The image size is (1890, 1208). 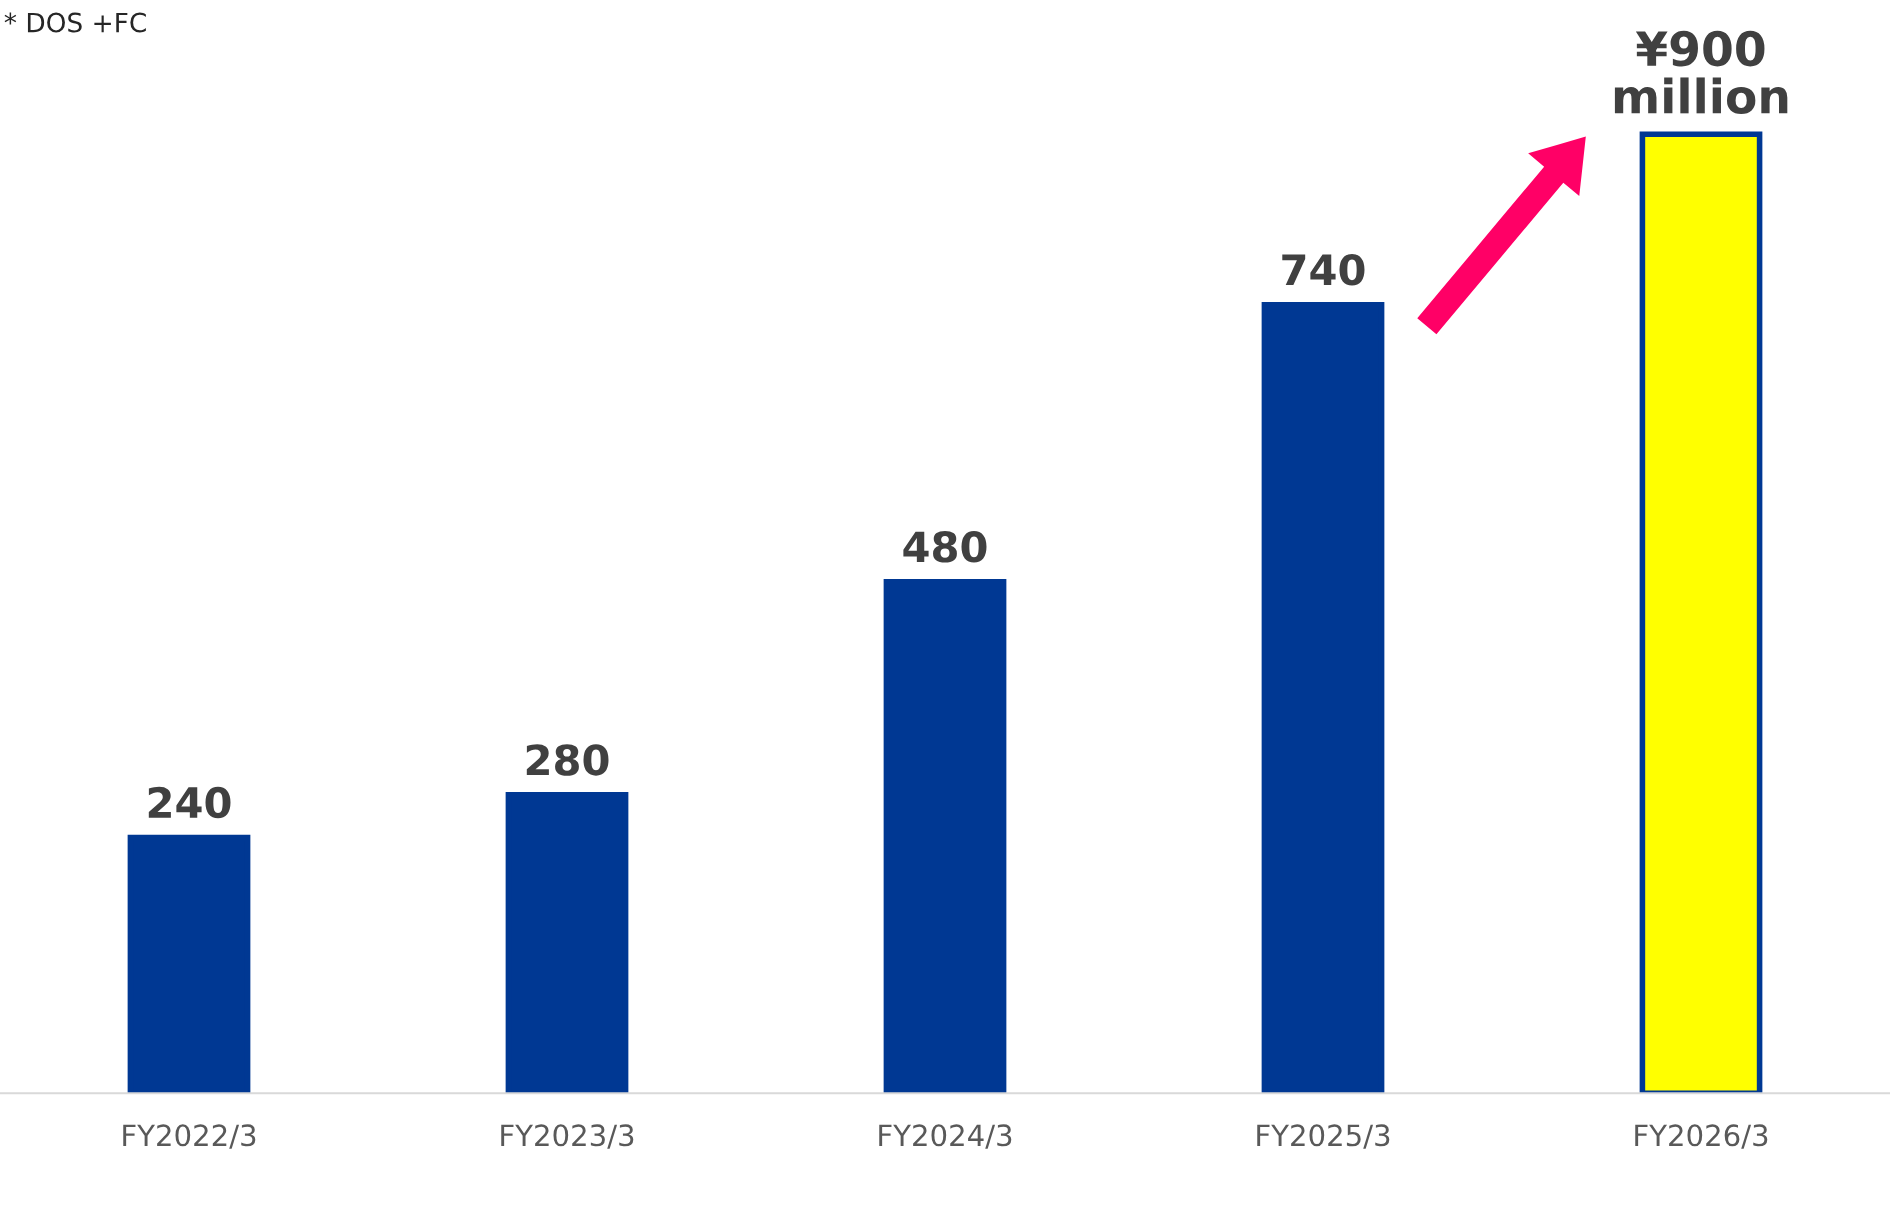 I want to click on x-tick-label: FY2022/3, so click(x=189, y=1136).